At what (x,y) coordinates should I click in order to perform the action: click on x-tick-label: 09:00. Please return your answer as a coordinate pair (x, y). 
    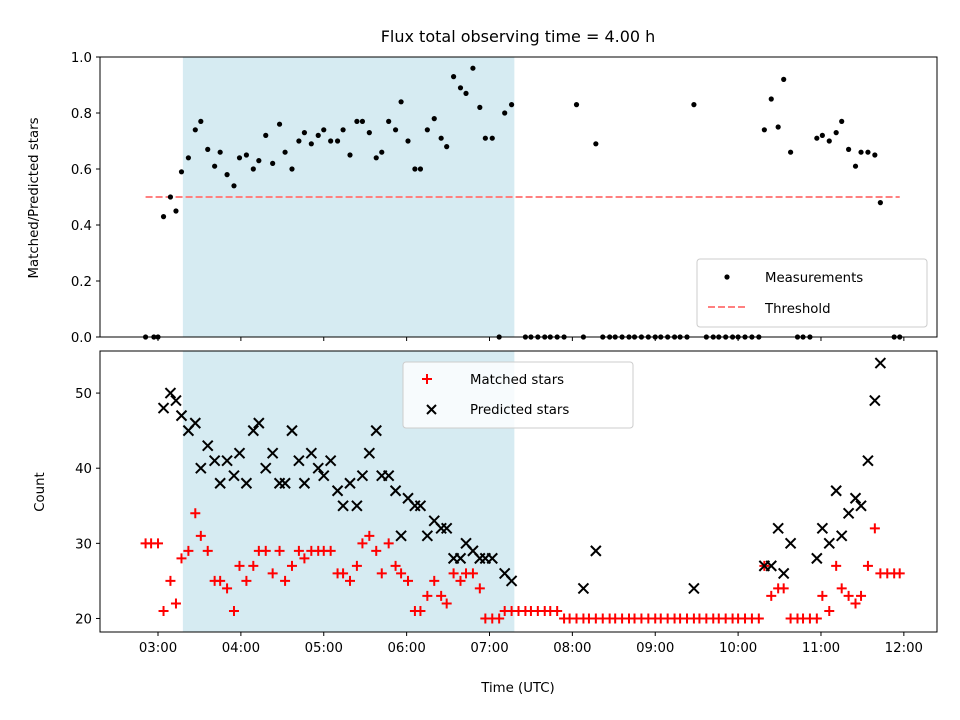
    Looking at the image, I should click on (655, 648).